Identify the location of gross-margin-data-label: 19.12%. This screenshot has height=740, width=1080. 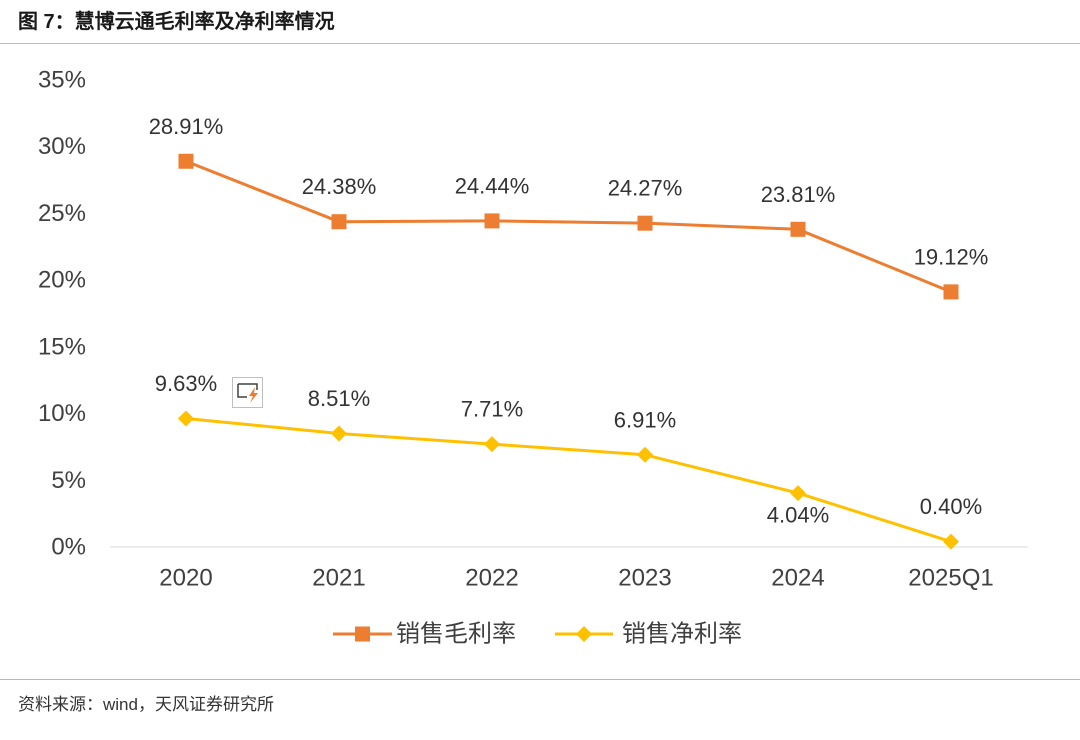
(951, 256).